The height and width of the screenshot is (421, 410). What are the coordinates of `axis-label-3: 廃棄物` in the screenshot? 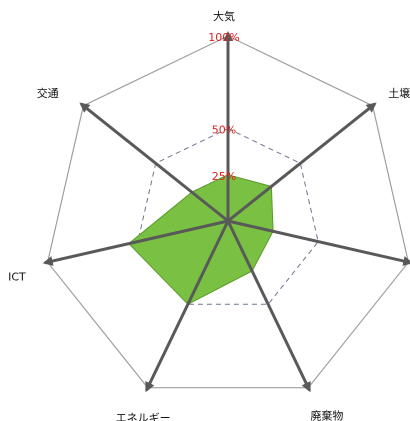 It's located at (326, 415).